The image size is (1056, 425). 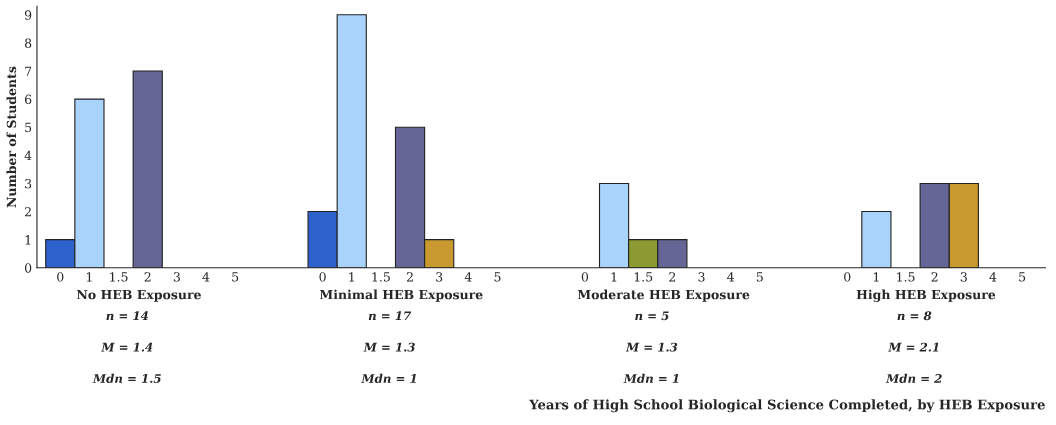 I want to click on y-tick-label: 1, so click(x=28, y=240).